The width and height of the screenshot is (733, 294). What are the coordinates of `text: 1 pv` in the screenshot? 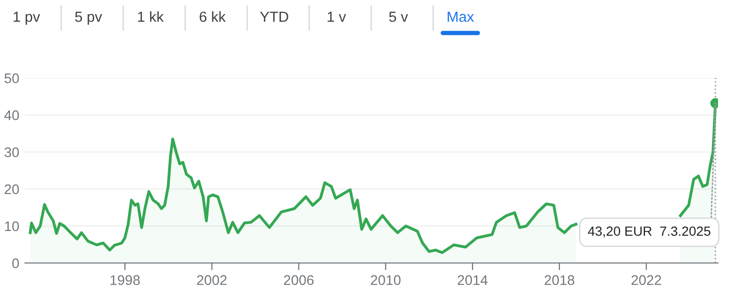 It's located at (27, 18).